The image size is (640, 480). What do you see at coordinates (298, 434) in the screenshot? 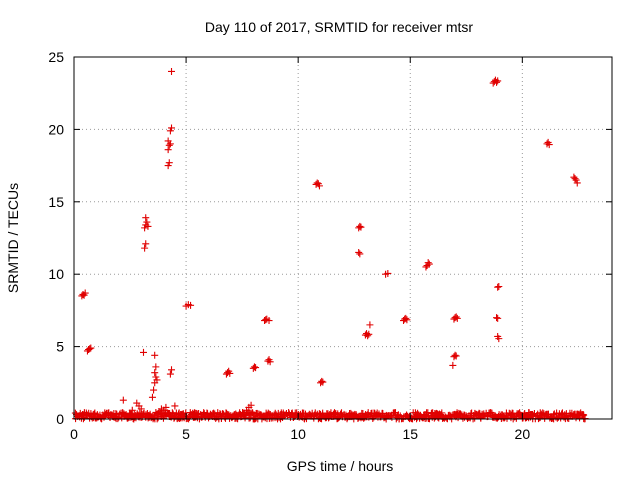
I see `x-tick-label: 10` at bounding box center [298, 434].